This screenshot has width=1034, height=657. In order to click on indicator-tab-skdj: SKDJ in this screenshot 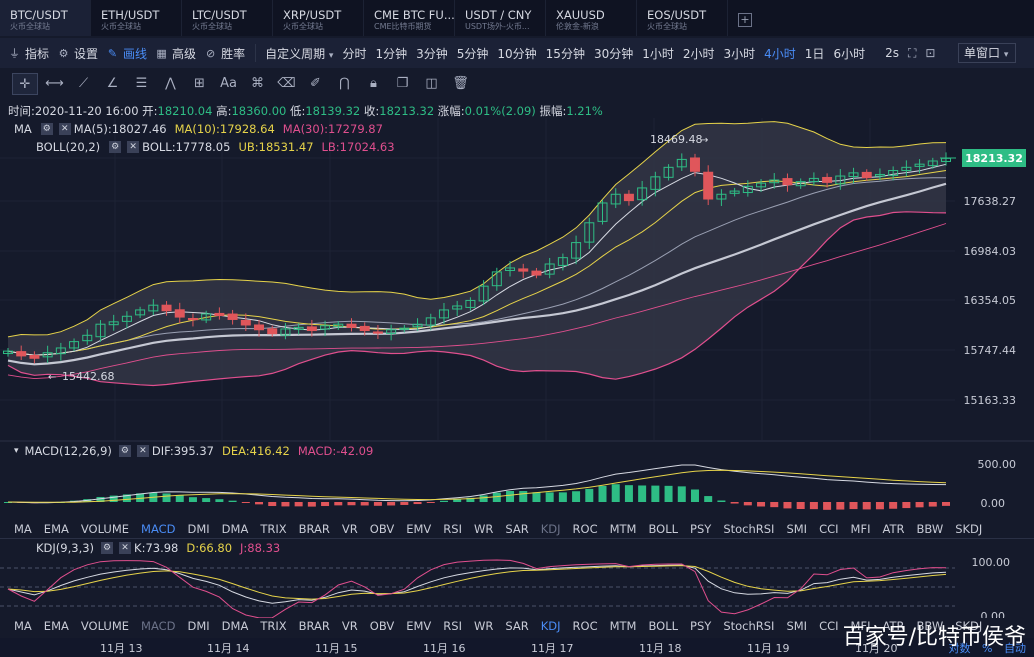, I will do `click(969, 626)`.